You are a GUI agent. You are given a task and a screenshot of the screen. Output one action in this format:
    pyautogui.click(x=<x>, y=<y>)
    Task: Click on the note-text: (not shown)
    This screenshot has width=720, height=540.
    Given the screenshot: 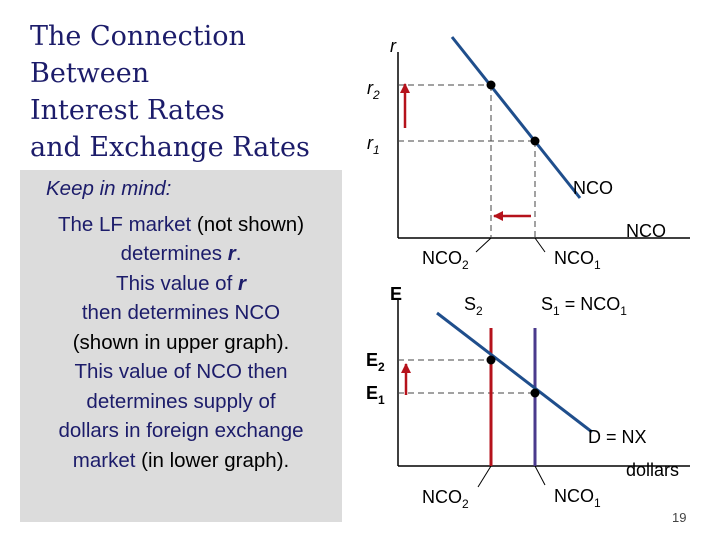 What is the action you would take?
    pyautogui.click(x=248, y=224)
    